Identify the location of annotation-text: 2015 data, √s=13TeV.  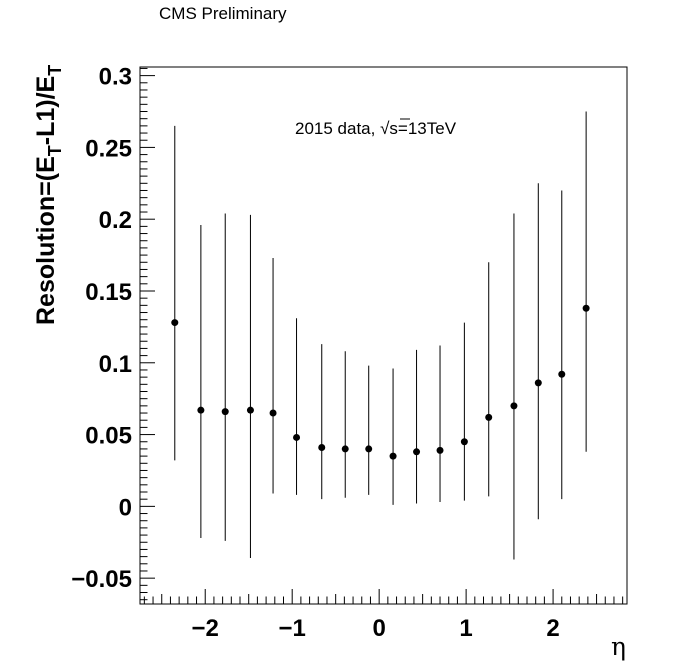
(376, 128).